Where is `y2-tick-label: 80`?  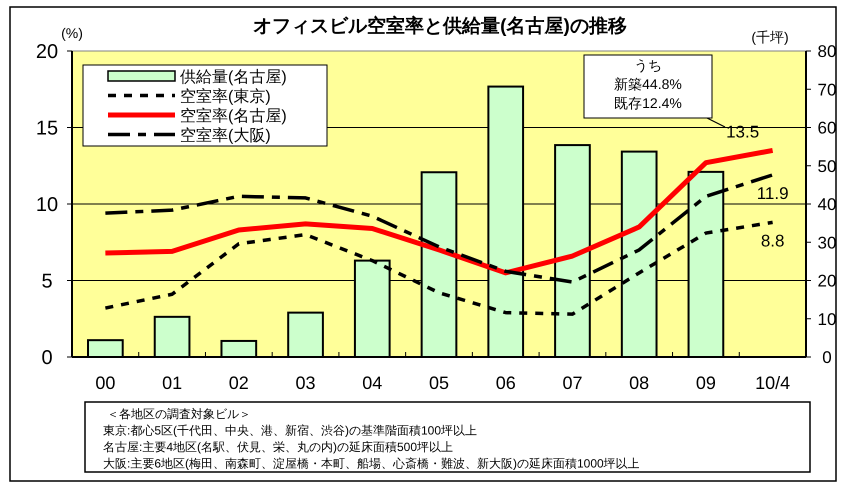 y2-tick-label: 80 is located at coordinates (827, 51).